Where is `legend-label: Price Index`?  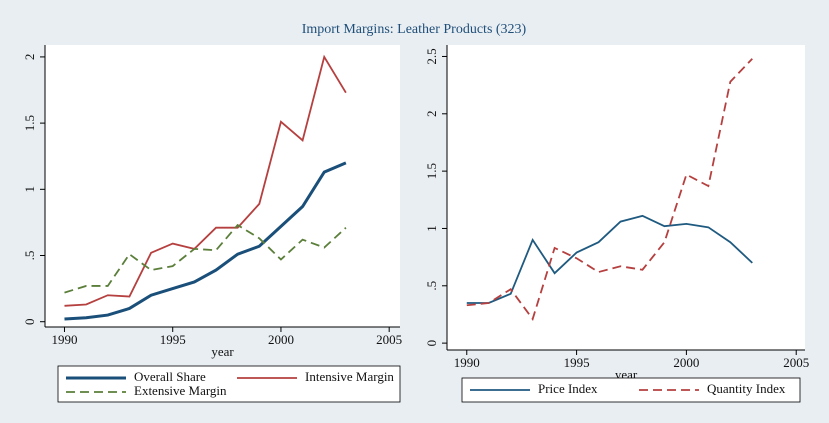
legend-label: Price Index is located at coordinates (568, 388).